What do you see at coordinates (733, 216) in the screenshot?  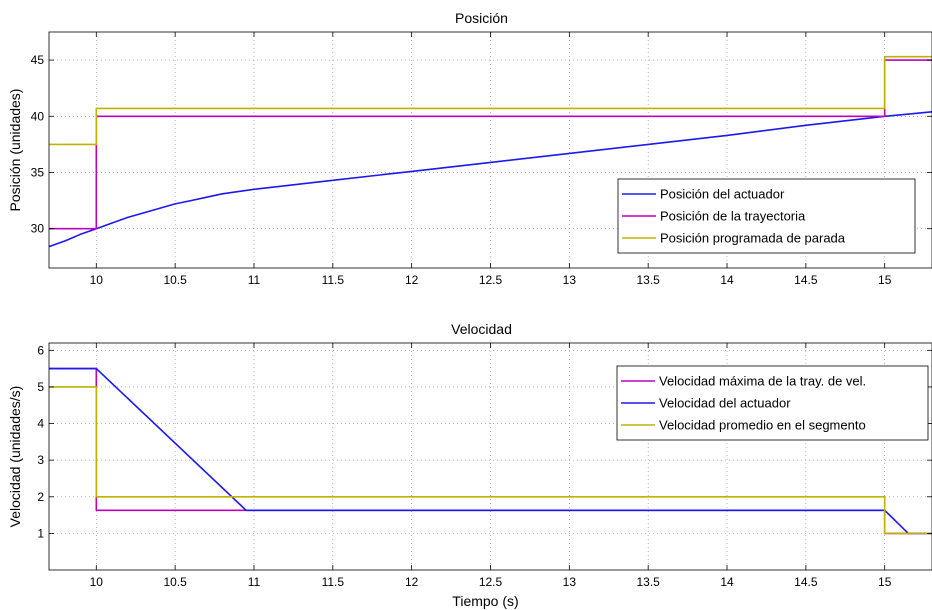 I see `legend-label-1: Posición de la trayectoria` at bounding box center [733, 216].